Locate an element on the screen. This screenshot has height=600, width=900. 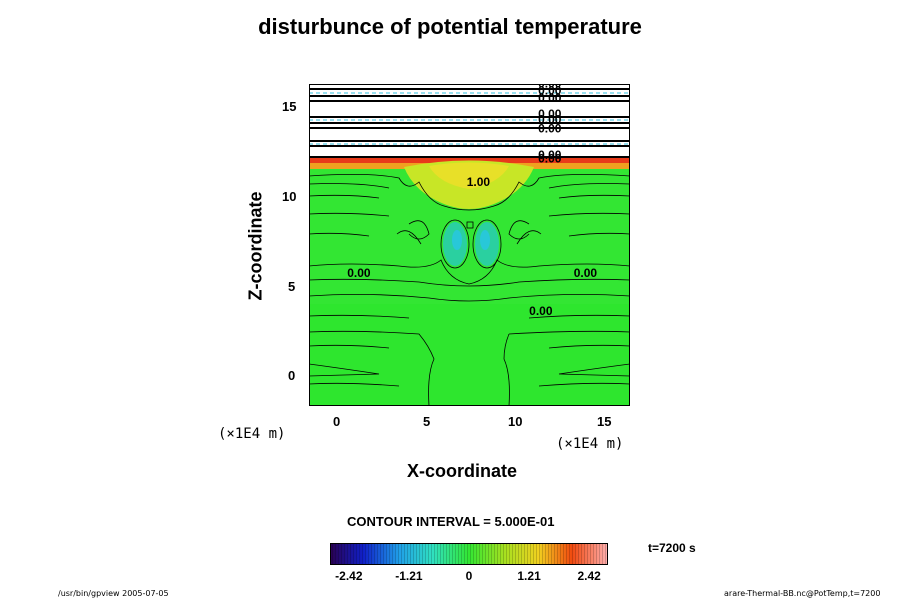
cold-lobe-right-core is located at coordinates (485, 240).